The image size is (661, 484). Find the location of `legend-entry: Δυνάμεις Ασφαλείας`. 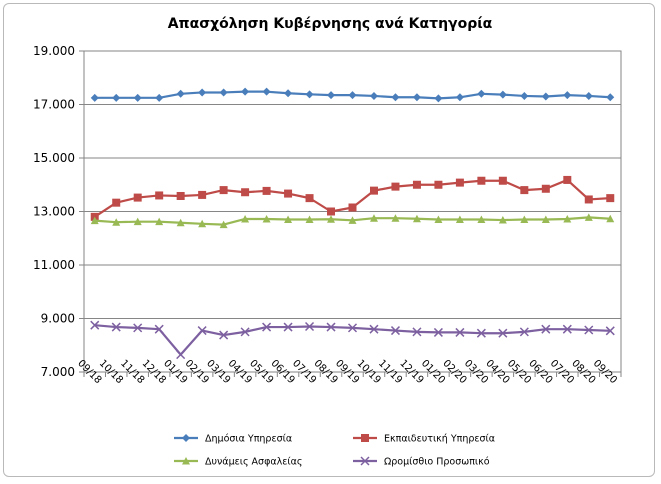

legend-entry: Δυνάμεις Ασφαλείας is located at coordinates (238, 462).